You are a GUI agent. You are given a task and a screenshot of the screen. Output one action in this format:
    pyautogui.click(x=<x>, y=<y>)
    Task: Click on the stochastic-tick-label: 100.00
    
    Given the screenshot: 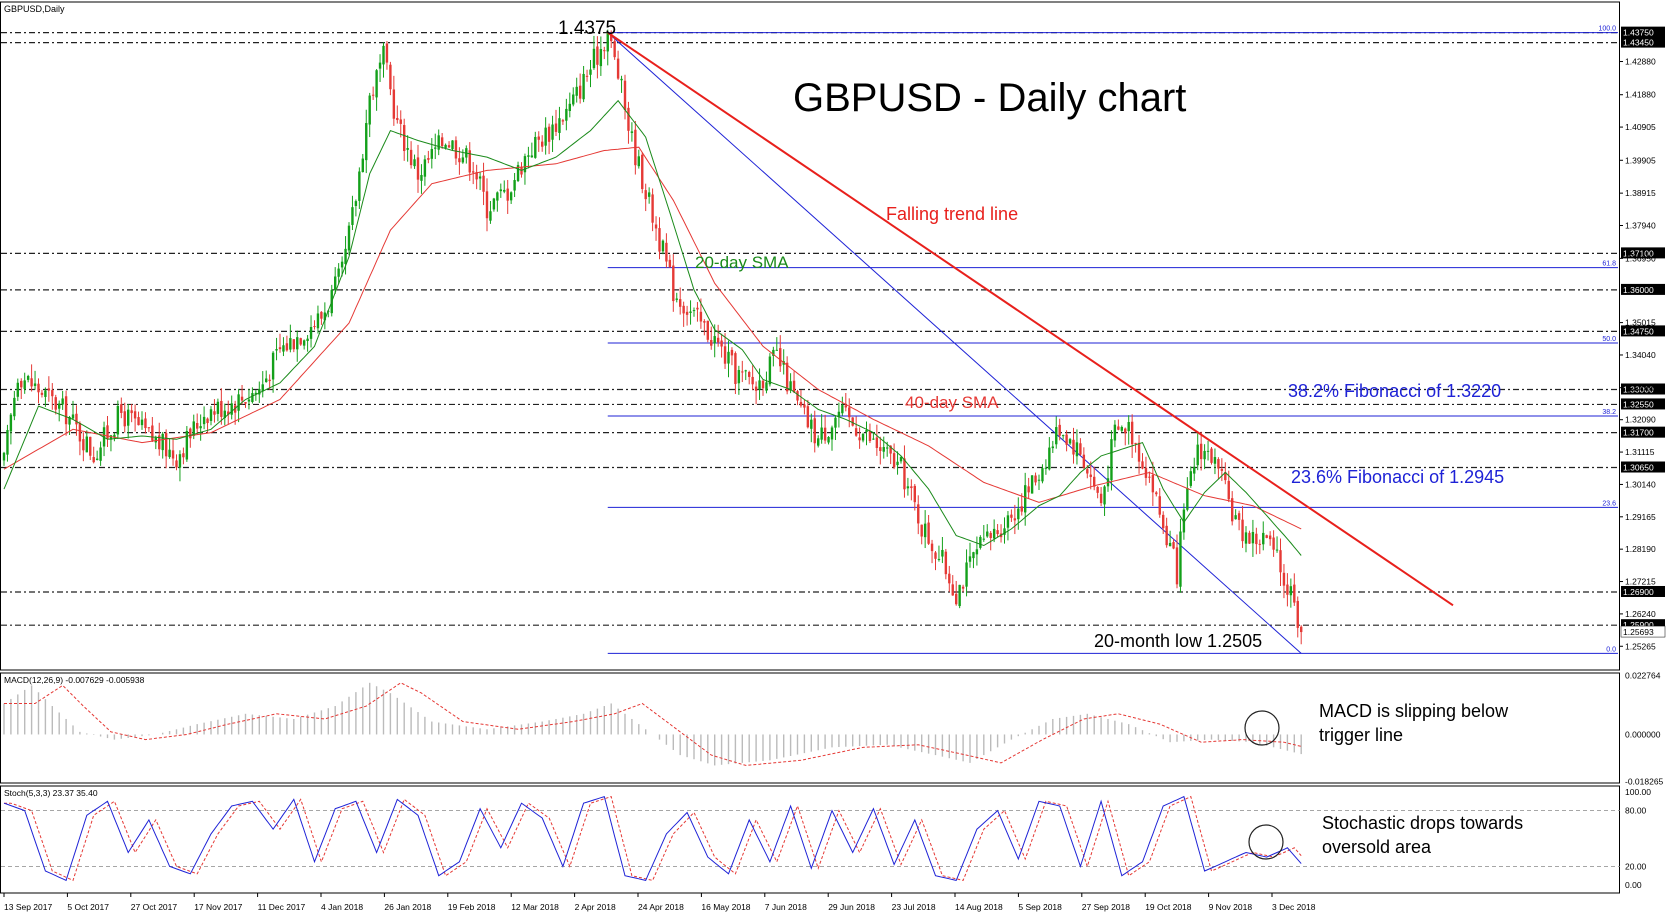 What is the action you would take?
    pyautogui.click(x=1638, y=792)
    